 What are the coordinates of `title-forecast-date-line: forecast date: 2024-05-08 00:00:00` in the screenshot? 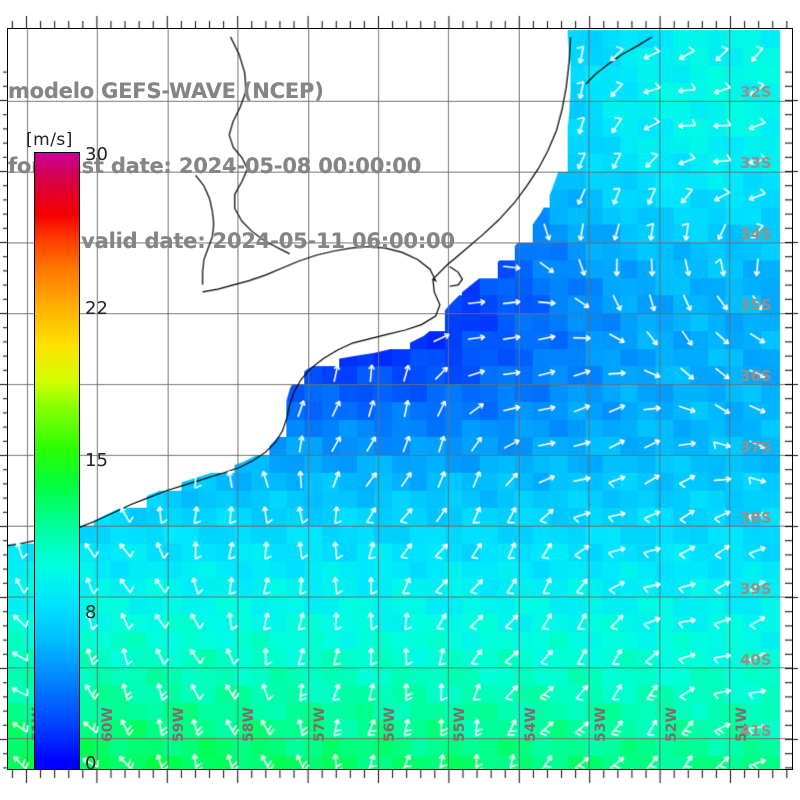 It's located at (215, 166).